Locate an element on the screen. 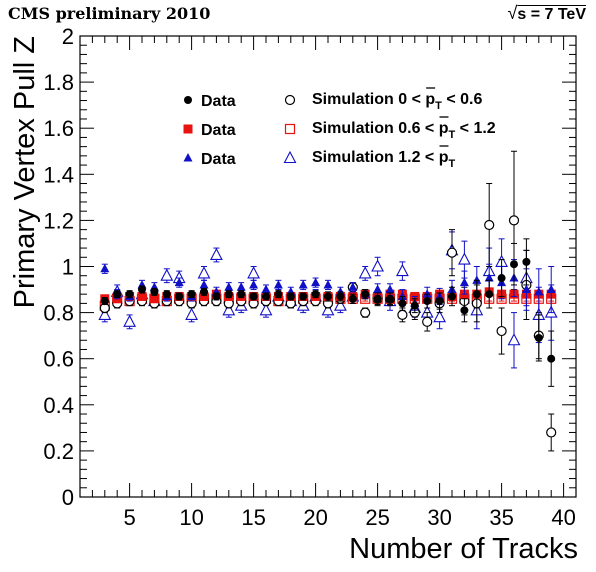 This screenshot has height=572, width=596. y-tick-label: 0.6 is located at coordinates (58, 359).